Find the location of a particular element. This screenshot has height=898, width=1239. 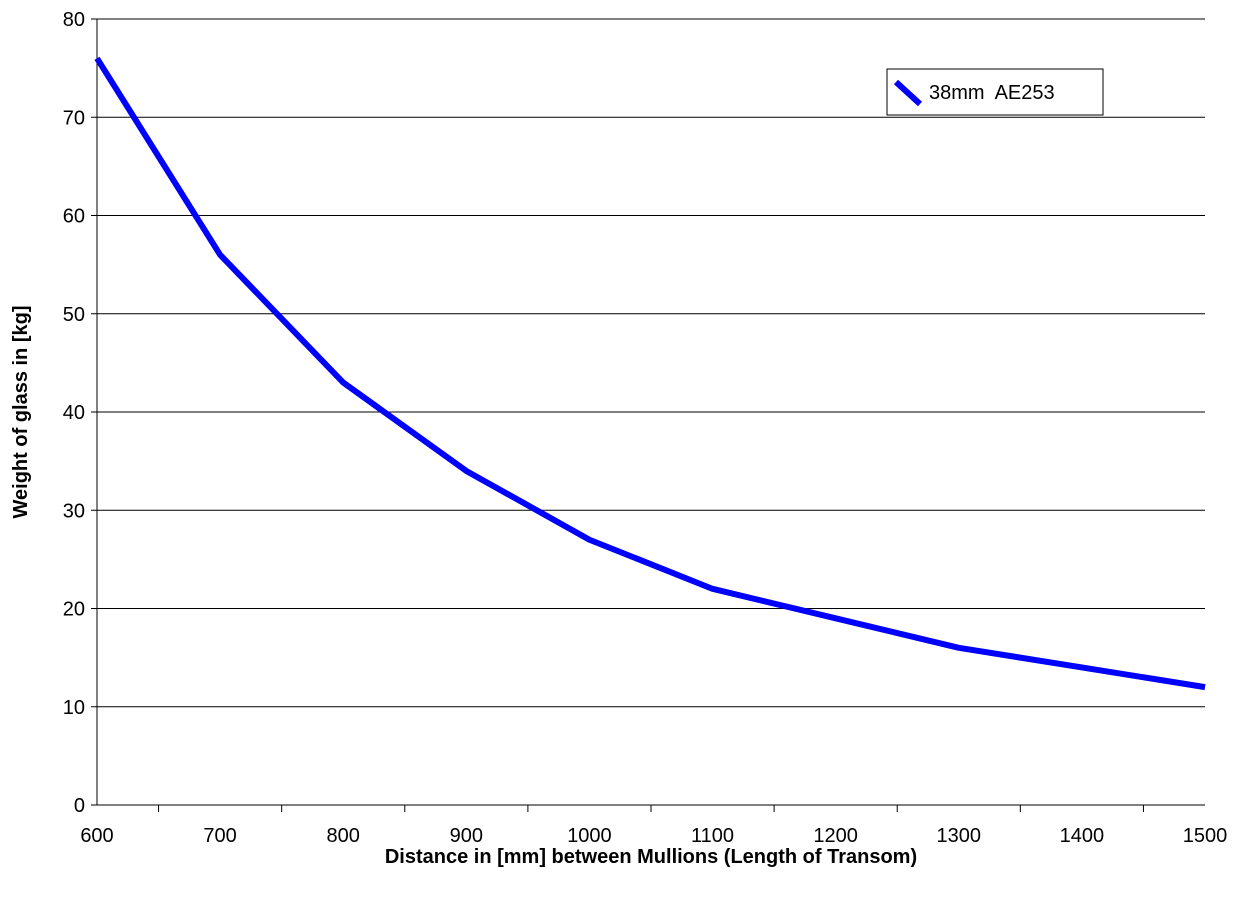

x-tick-label-1100: 1100 is located at coordinates (712, 836).